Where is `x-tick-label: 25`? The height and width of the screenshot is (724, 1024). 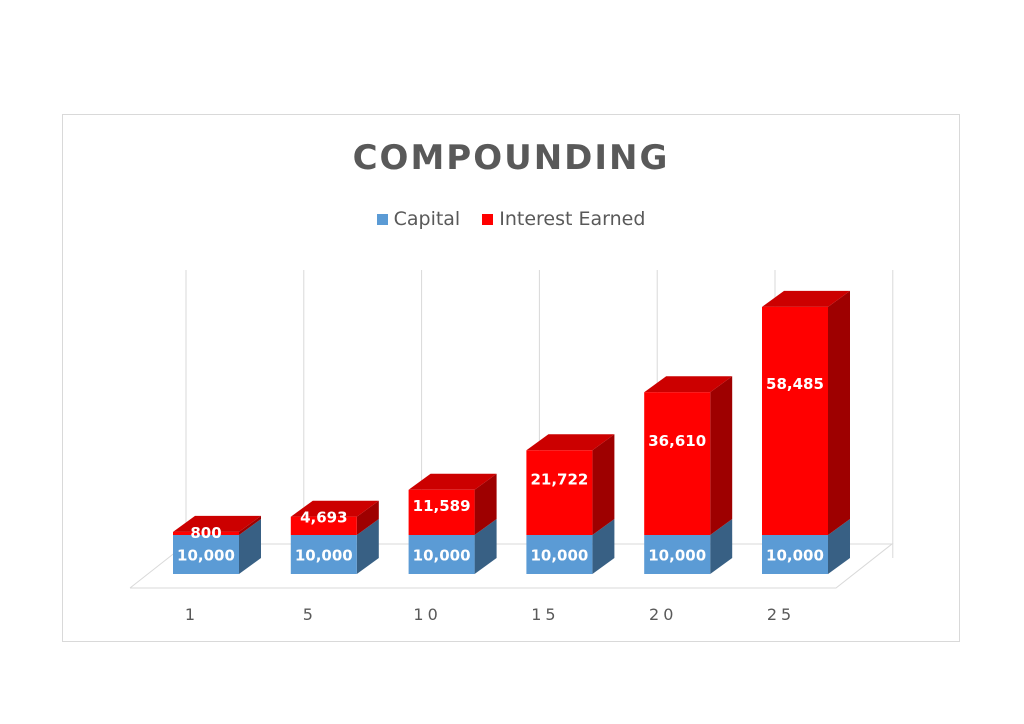
x-tick-label: 25 is located at coordinates (781, 614).